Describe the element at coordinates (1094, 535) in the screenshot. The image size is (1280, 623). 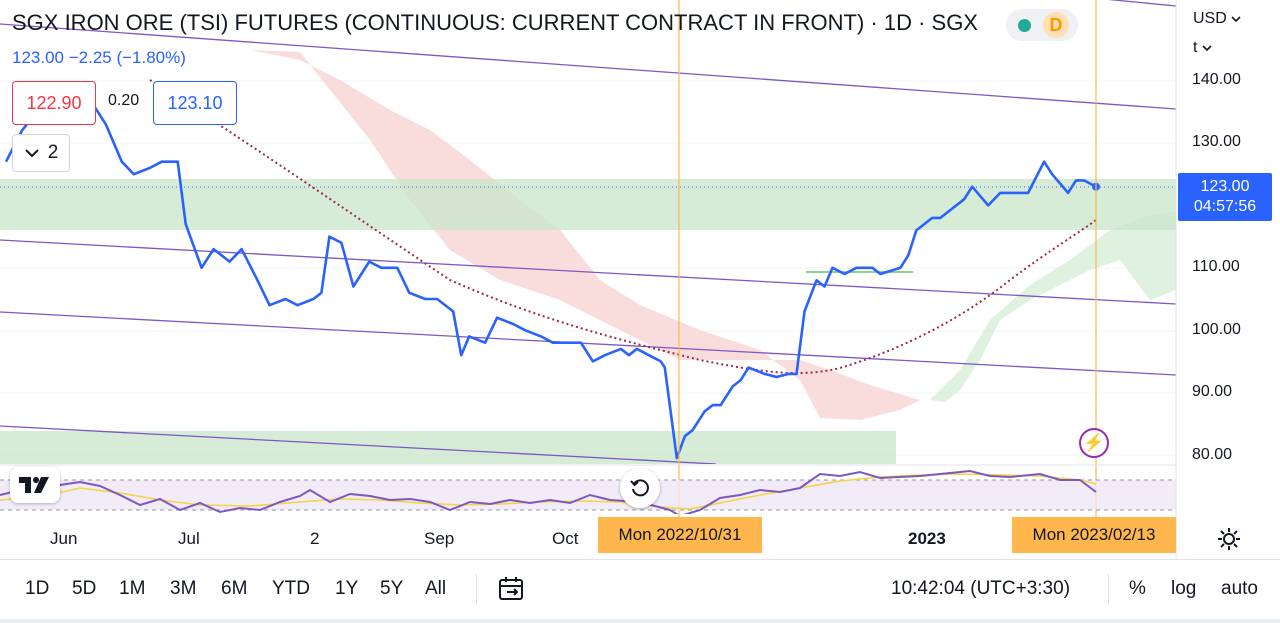
I see `crosshair-date-label: Mon 2023/02/13` at that location.